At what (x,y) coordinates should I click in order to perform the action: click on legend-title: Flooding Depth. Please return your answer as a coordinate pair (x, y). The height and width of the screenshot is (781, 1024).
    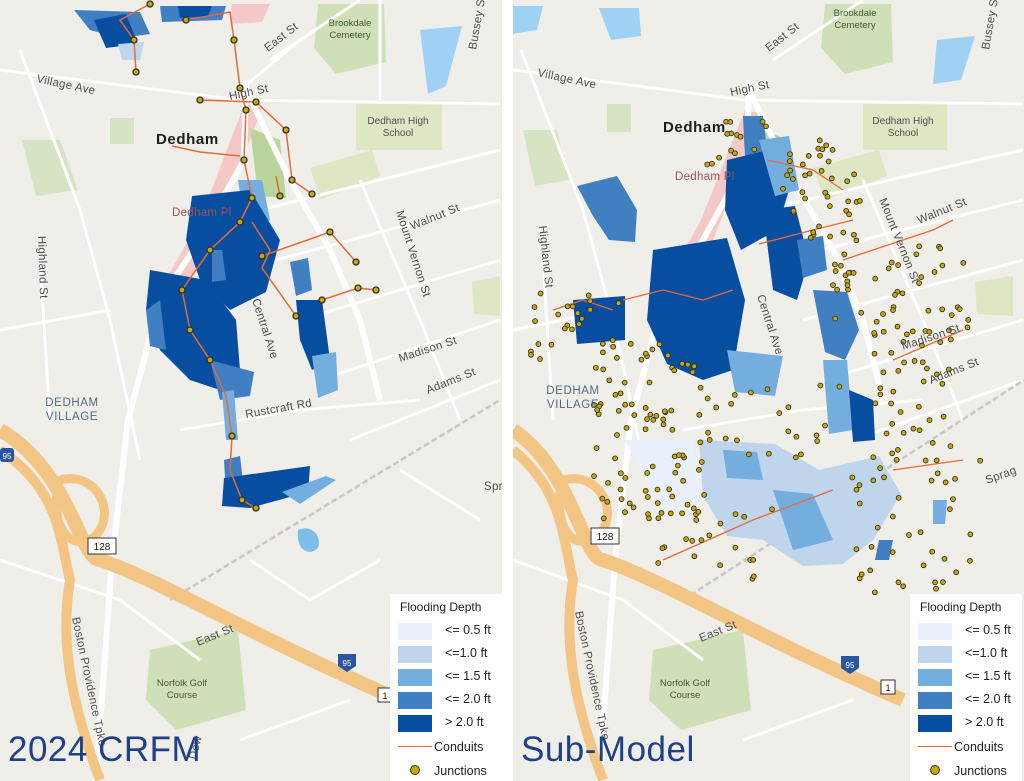
    Looking at the image, I should click on (961, 607).